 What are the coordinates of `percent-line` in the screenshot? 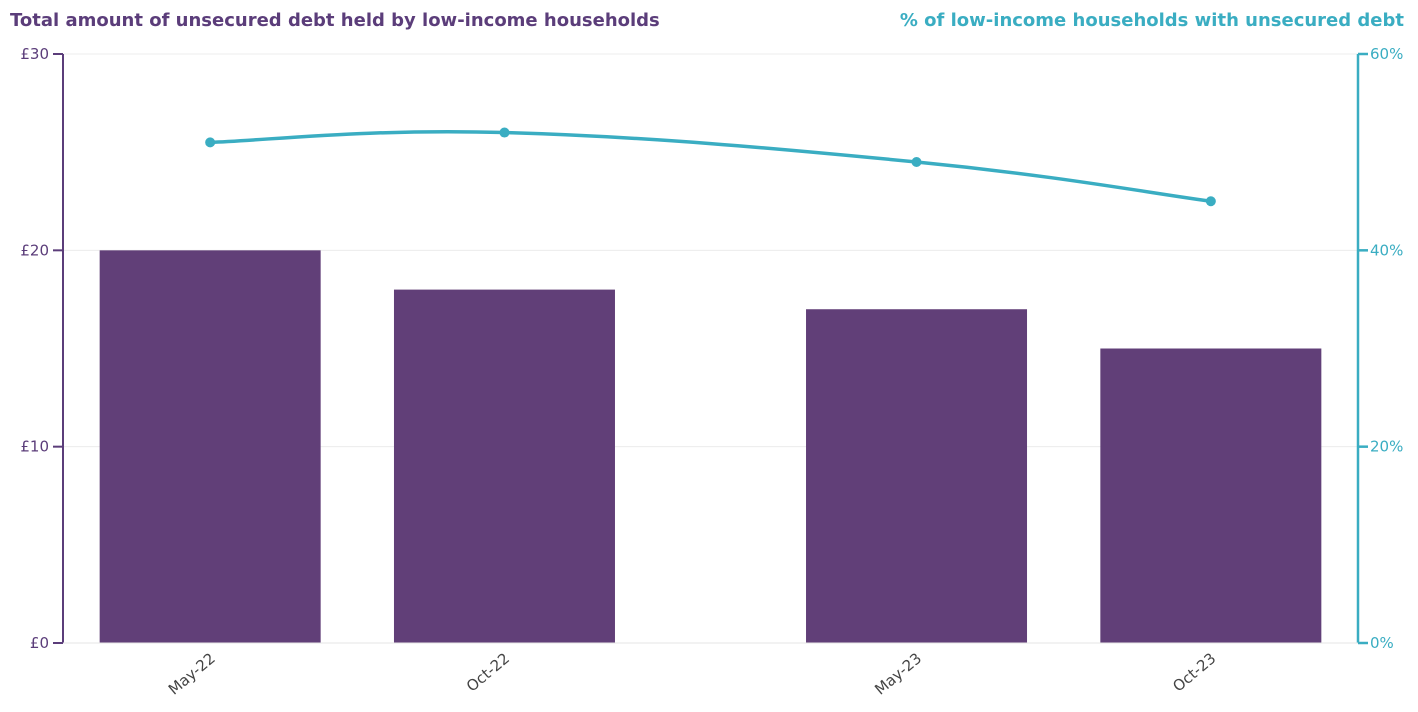 It's located at (711, 166).